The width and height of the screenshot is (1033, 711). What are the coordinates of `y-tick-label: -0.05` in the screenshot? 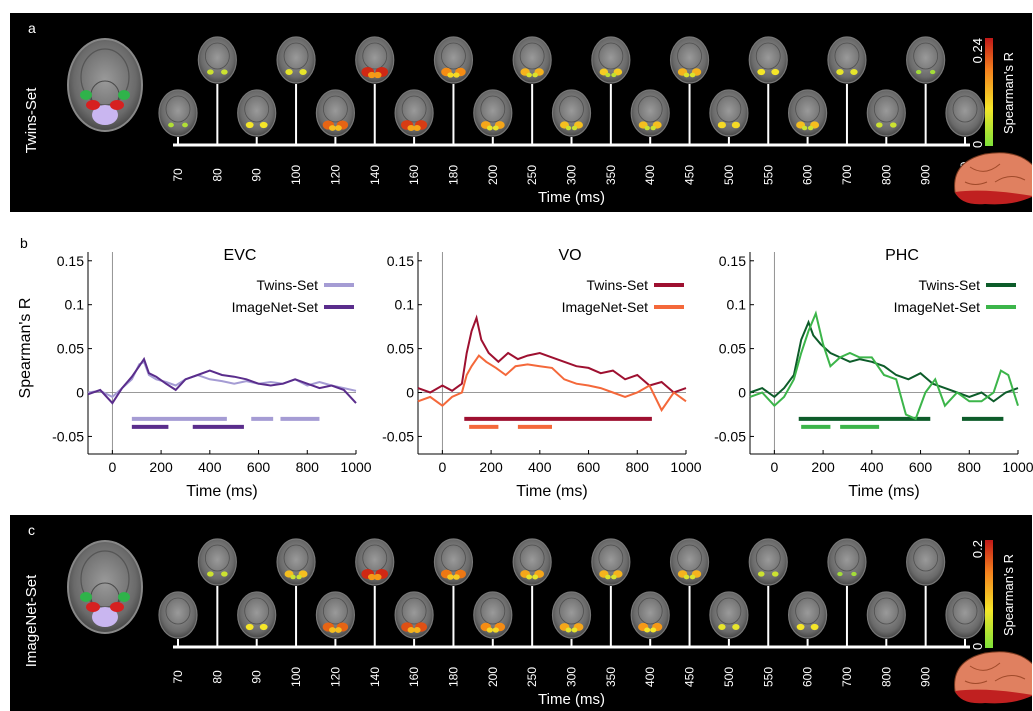 It's located at (398, 436).